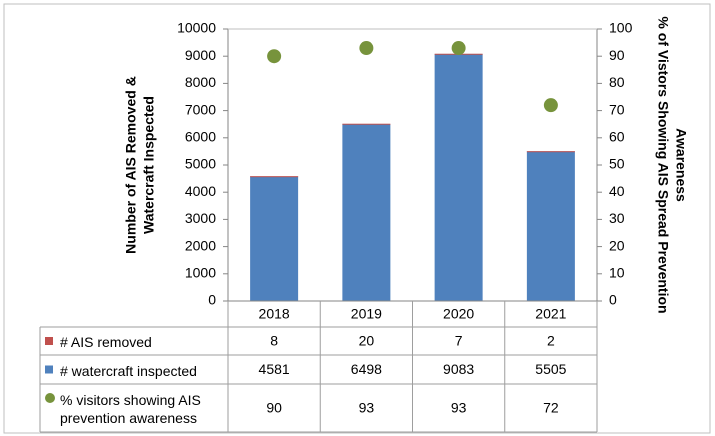  What do you see at coordinates (617, 273) in the screenshot?
I see `y2-tick-label: 10` at bounding box center [617, 273].